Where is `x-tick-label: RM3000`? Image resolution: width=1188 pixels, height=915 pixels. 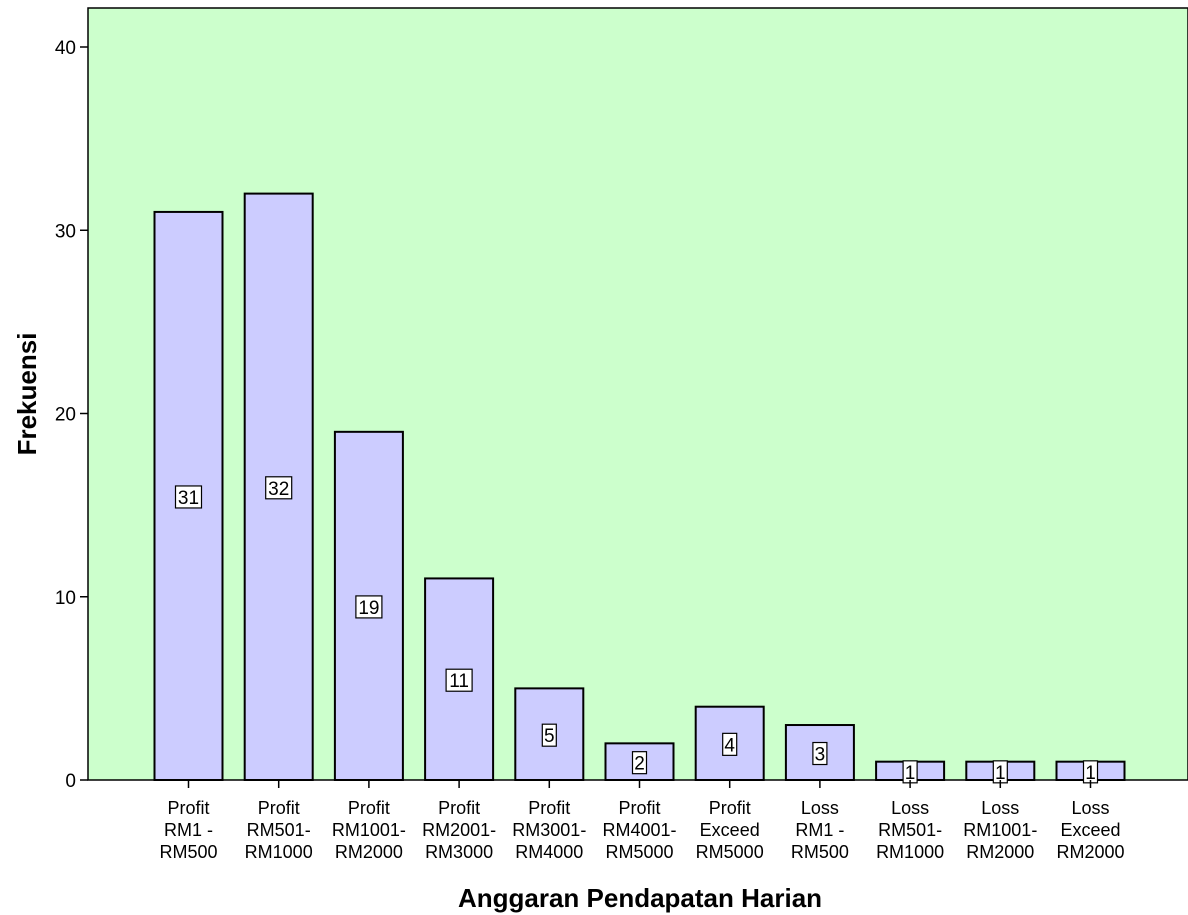
x-tick-label: RM3000 is located at coordinates (459, 852).